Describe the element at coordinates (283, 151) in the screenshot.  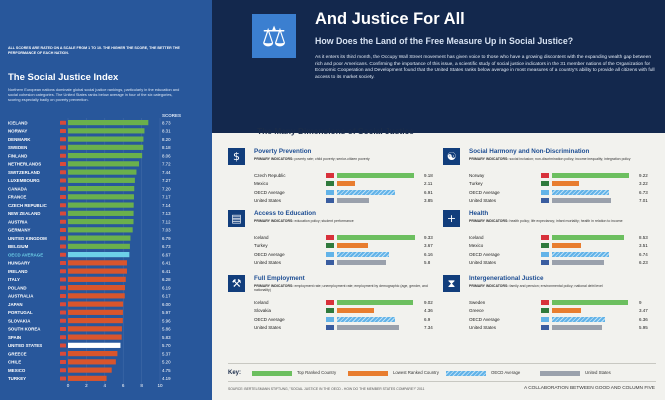
I see `card-title: Poverty Prevention` at that location.